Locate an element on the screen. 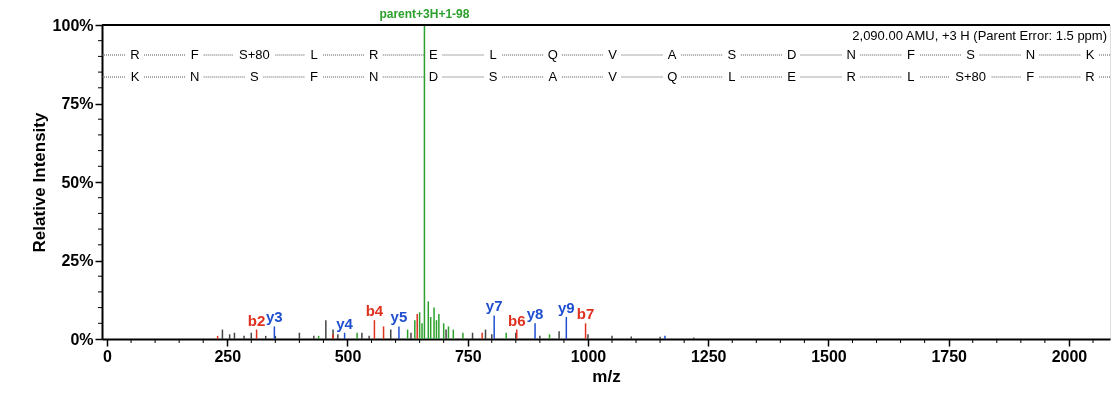 Image resolution: width=1119 pixels, height=408 pixels. text: R F S+80 L R E L Q V A S D N F S N K is located at coordinates (612, 54).